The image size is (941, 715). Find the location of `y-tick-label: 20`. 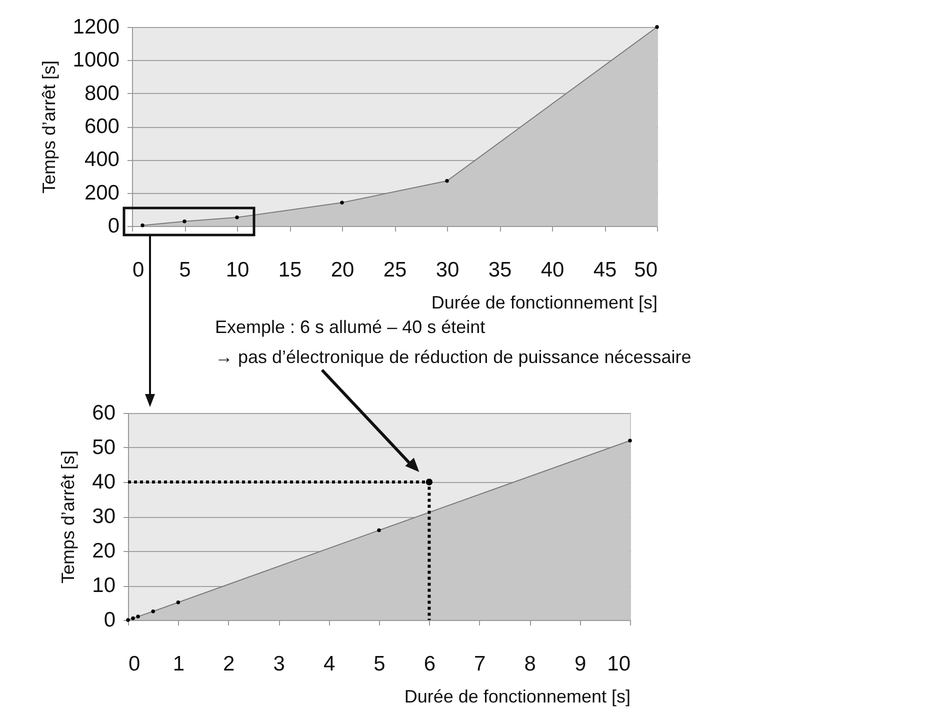

y-tick-label: 20 is located at coordinates (104, 551).